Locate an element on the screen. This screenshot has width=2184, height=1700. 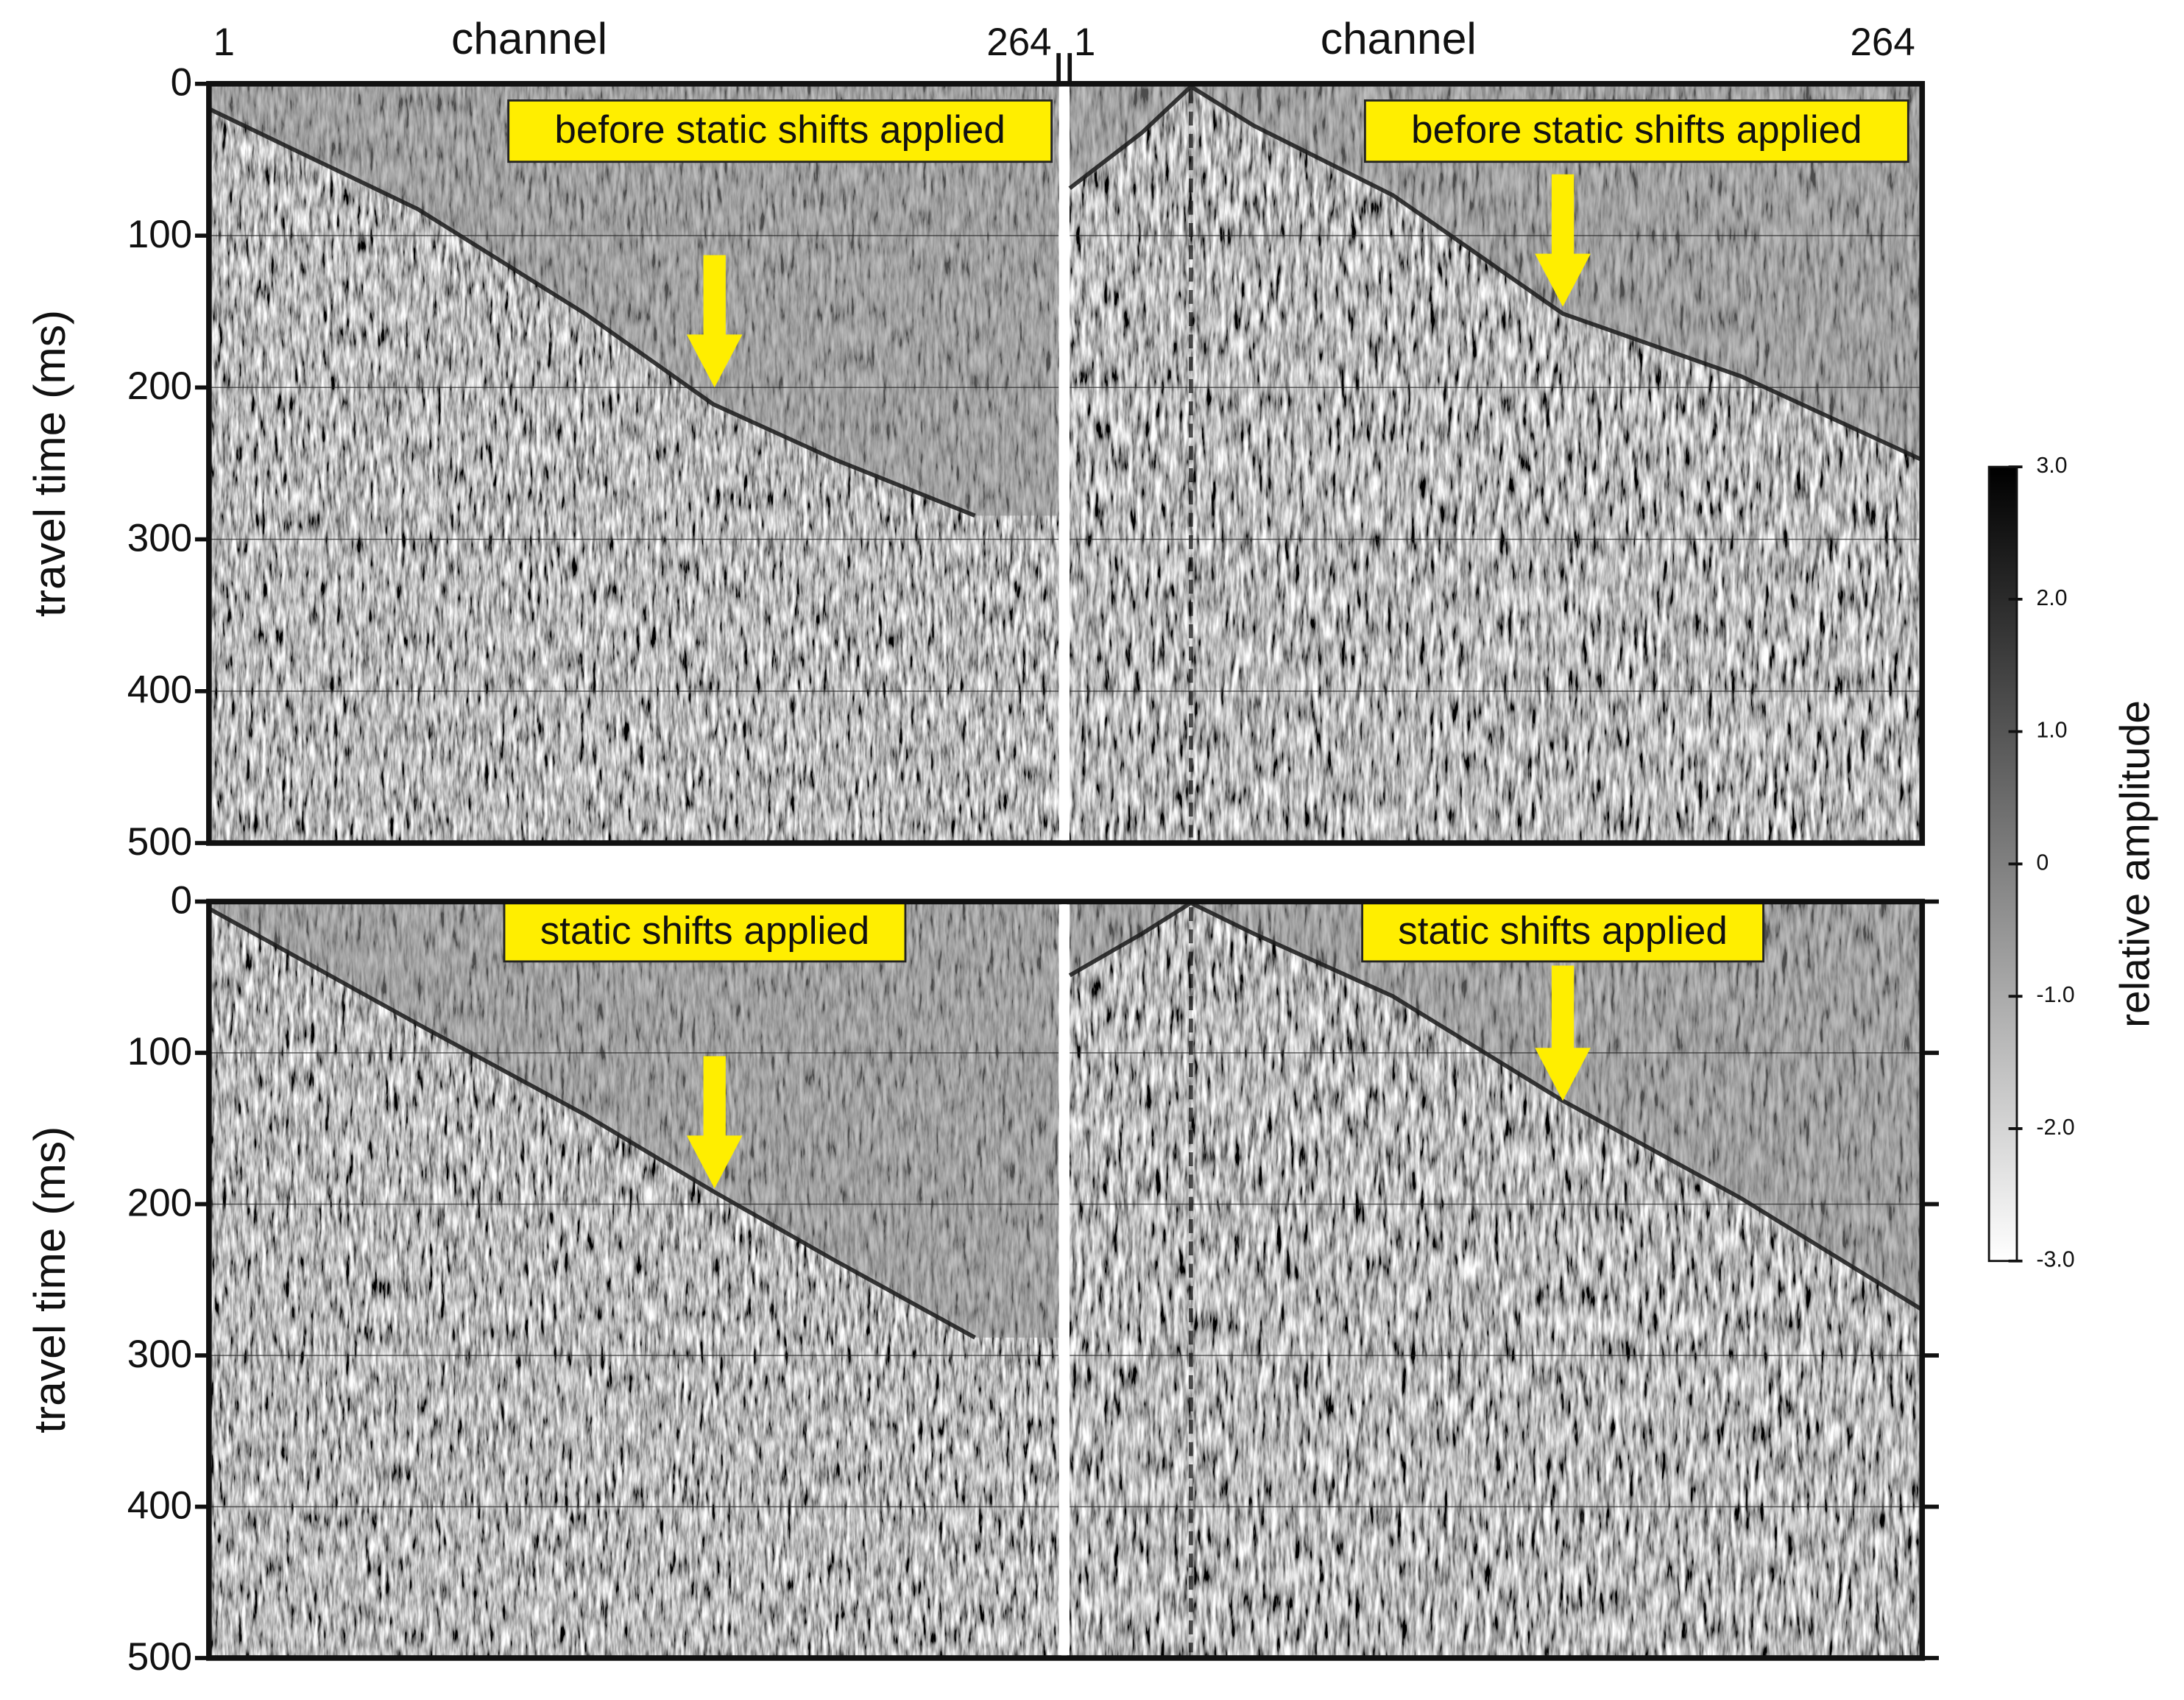
colorbar-tick-label: 2.0 is located at coordinates (2051, 598).